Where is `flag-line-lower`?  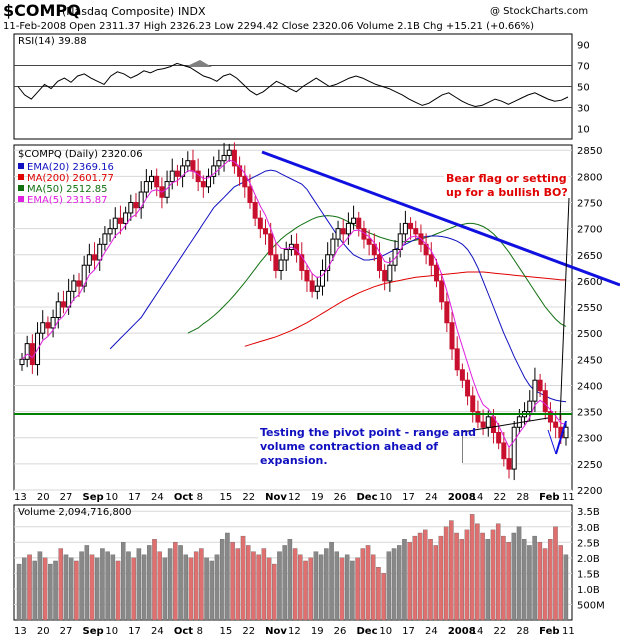 flag-line-lower is located at coordinates (561, 437).